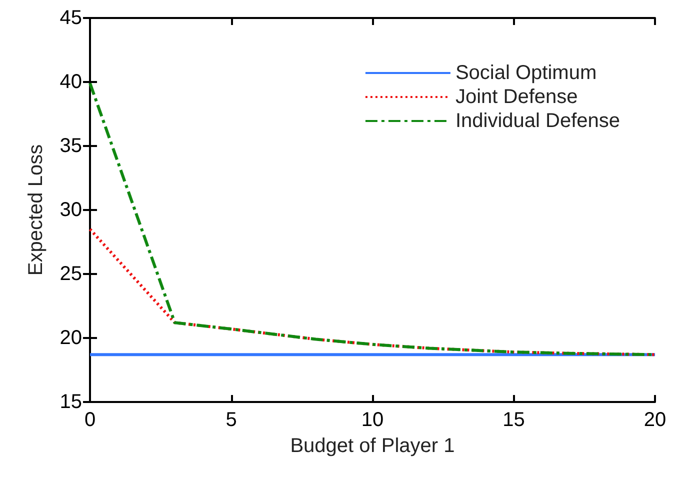  Describe the element at coordinates (71, 402) in the screenshot. I see `y-tick-label: 15` at that location.